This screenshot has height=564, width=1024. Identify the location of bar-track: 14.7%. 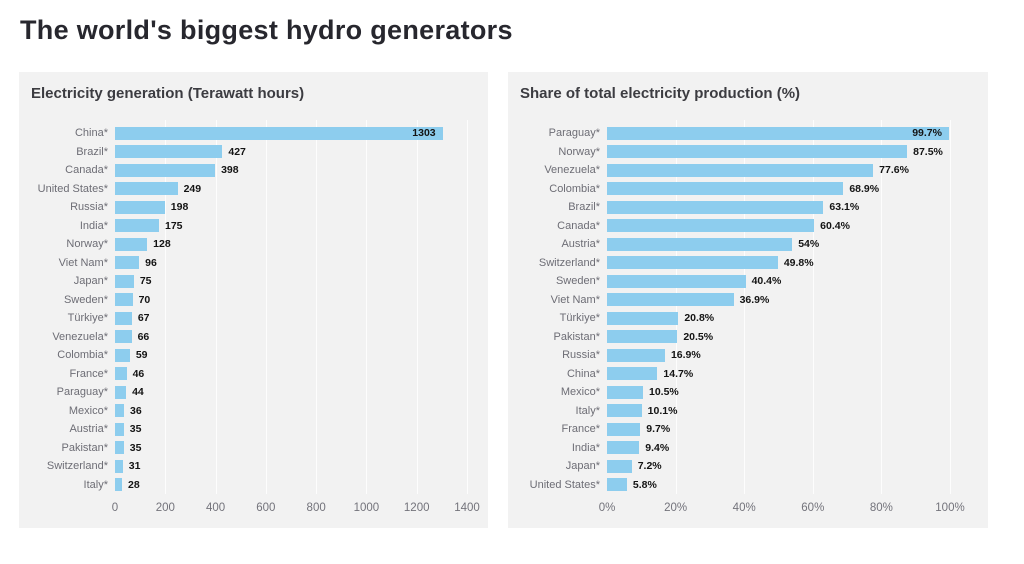
(778, 374).